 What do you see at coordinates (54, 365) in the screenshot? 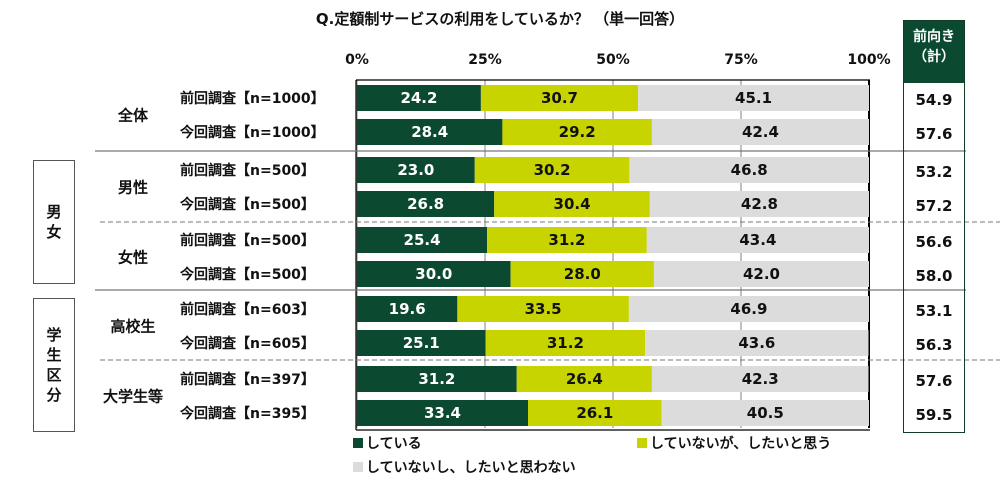
I see `category-box-student: 学 生 区 分` at bounding box center [54, 365].